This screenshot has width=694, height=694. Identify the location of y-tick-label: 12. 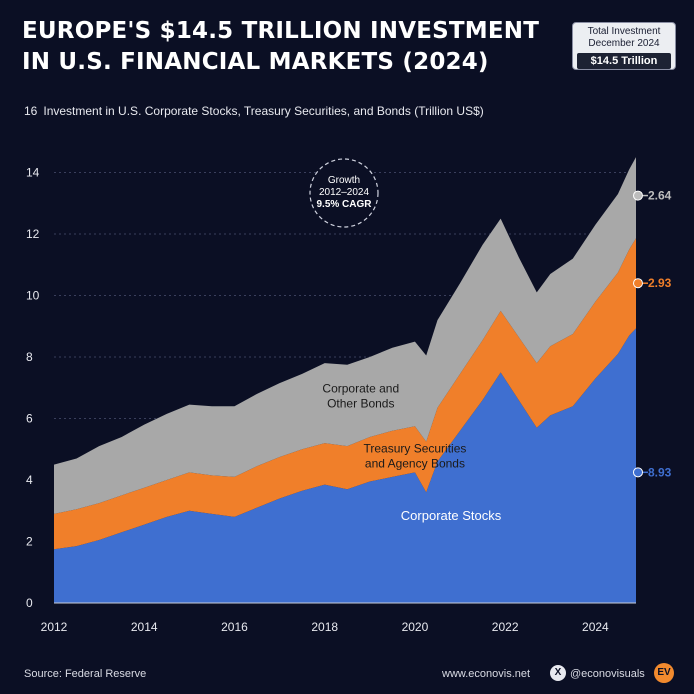
(33, 234).